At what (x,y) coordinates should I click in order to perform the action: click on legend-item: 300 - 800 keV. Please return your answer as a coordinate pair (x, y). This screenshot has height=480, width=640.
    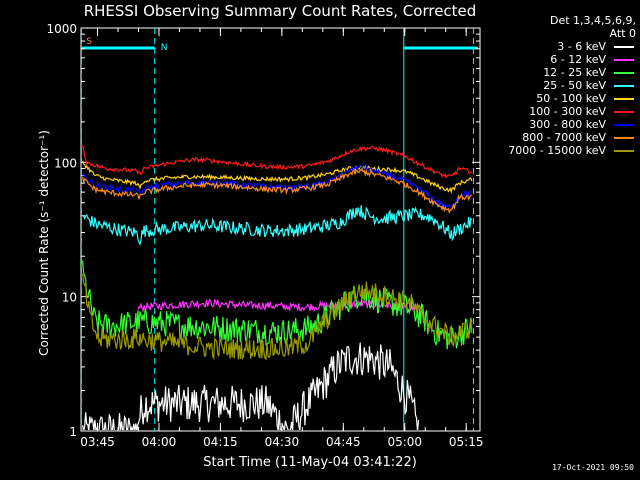
    Looking at the image, I should click on (559, 124).